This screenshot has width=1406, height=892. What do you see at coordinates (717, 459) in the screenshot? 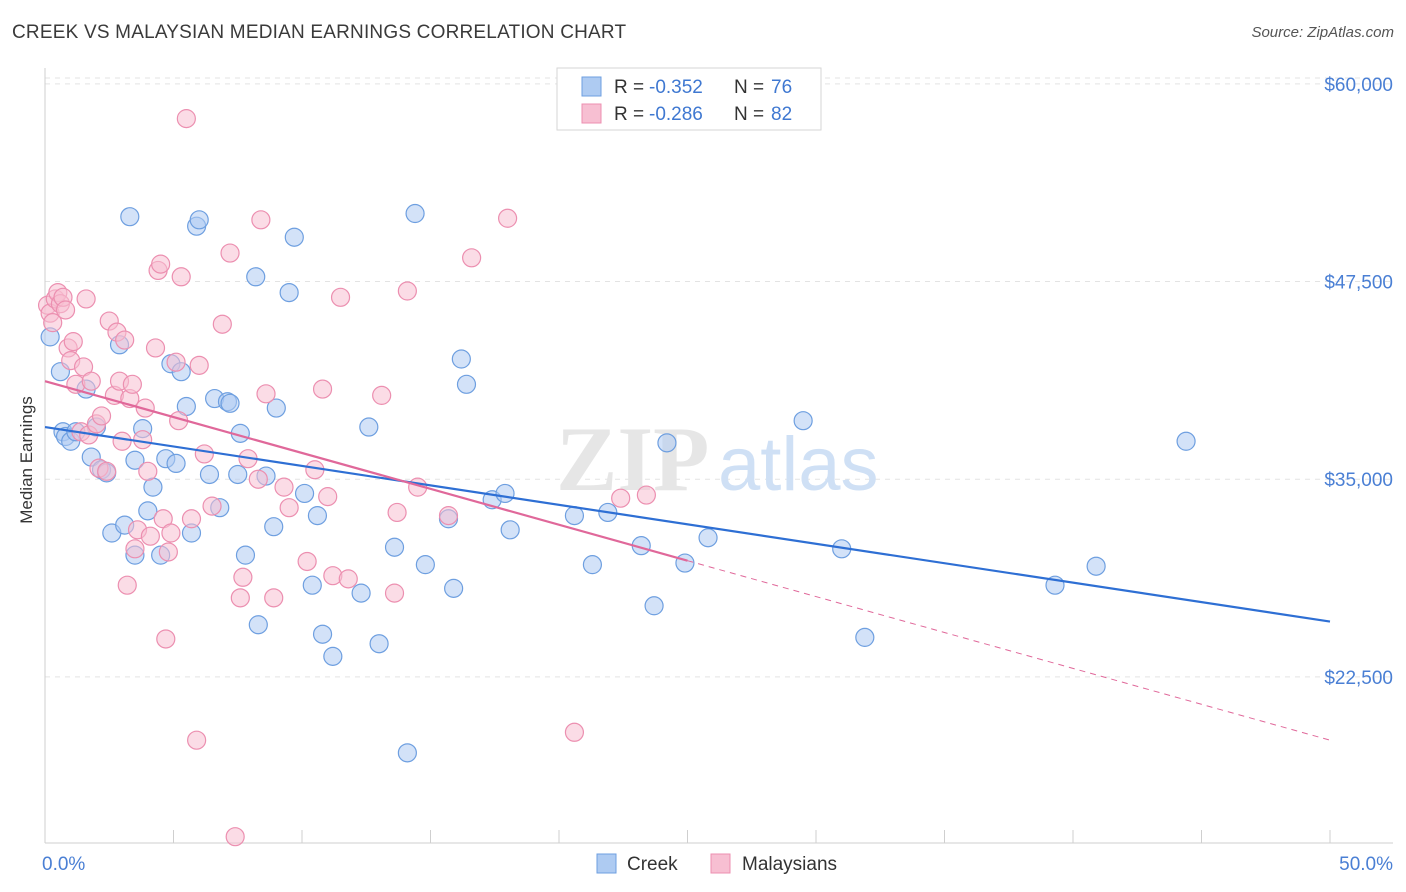
I see `watermark: ZIP atlas` at bounding box center [717, 459].